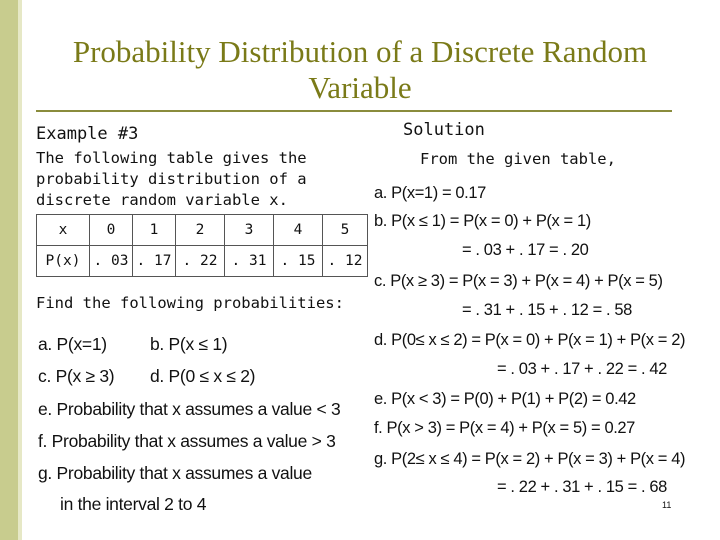 The image size is (720, 540). I want to click on table-cell: . 31, so click(249, 261).